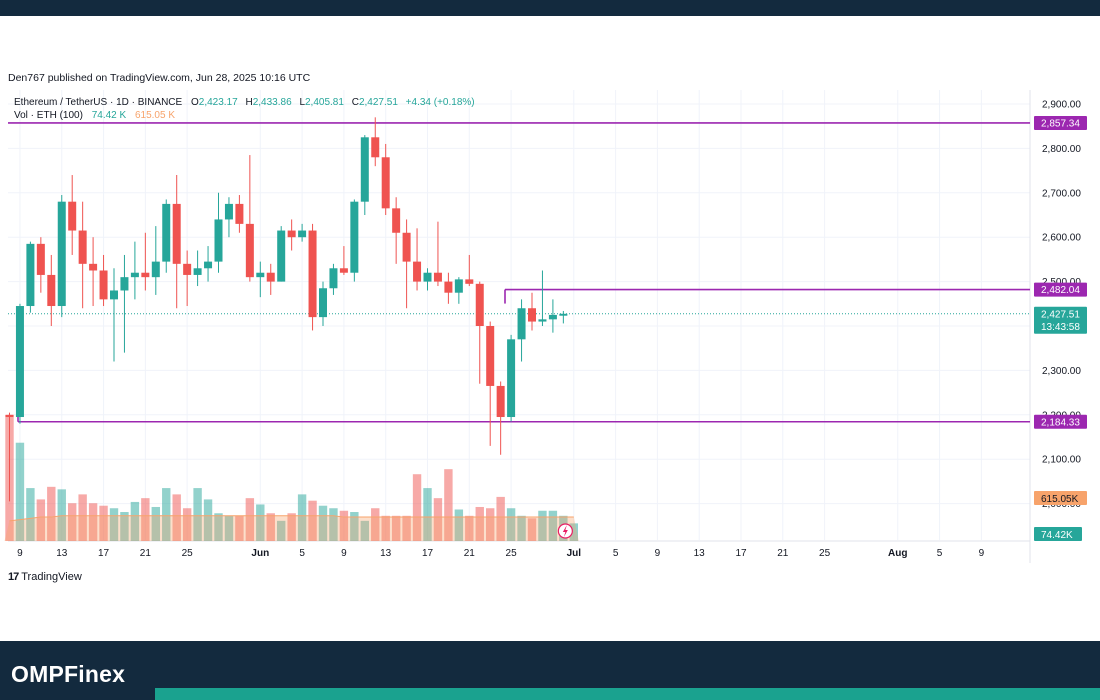 Image resolution: width=1100 pixels, height=700 pixels. What do you see at coordinates (378, 102) in the screenshot?
I see `legend-close-value: 2,427.51` at bounding box center [378, 102].